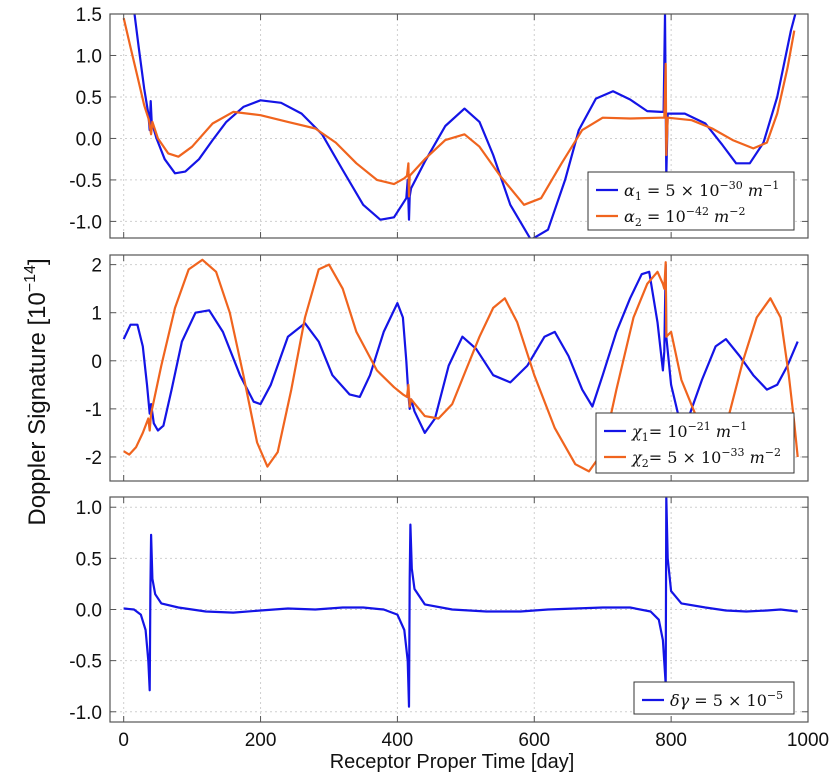 Image resolution: width=830 pixels, height=779 pixels. Describe the element at coordinates (96, 266) in the screenshot. I see `y-tick-label: 2` at that location.